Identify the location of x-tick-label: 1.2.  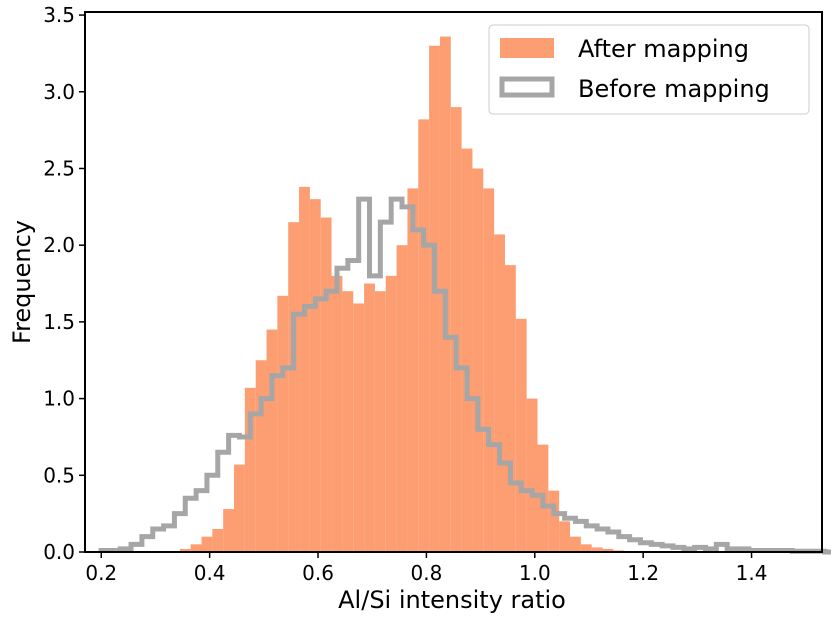
(643, 573).